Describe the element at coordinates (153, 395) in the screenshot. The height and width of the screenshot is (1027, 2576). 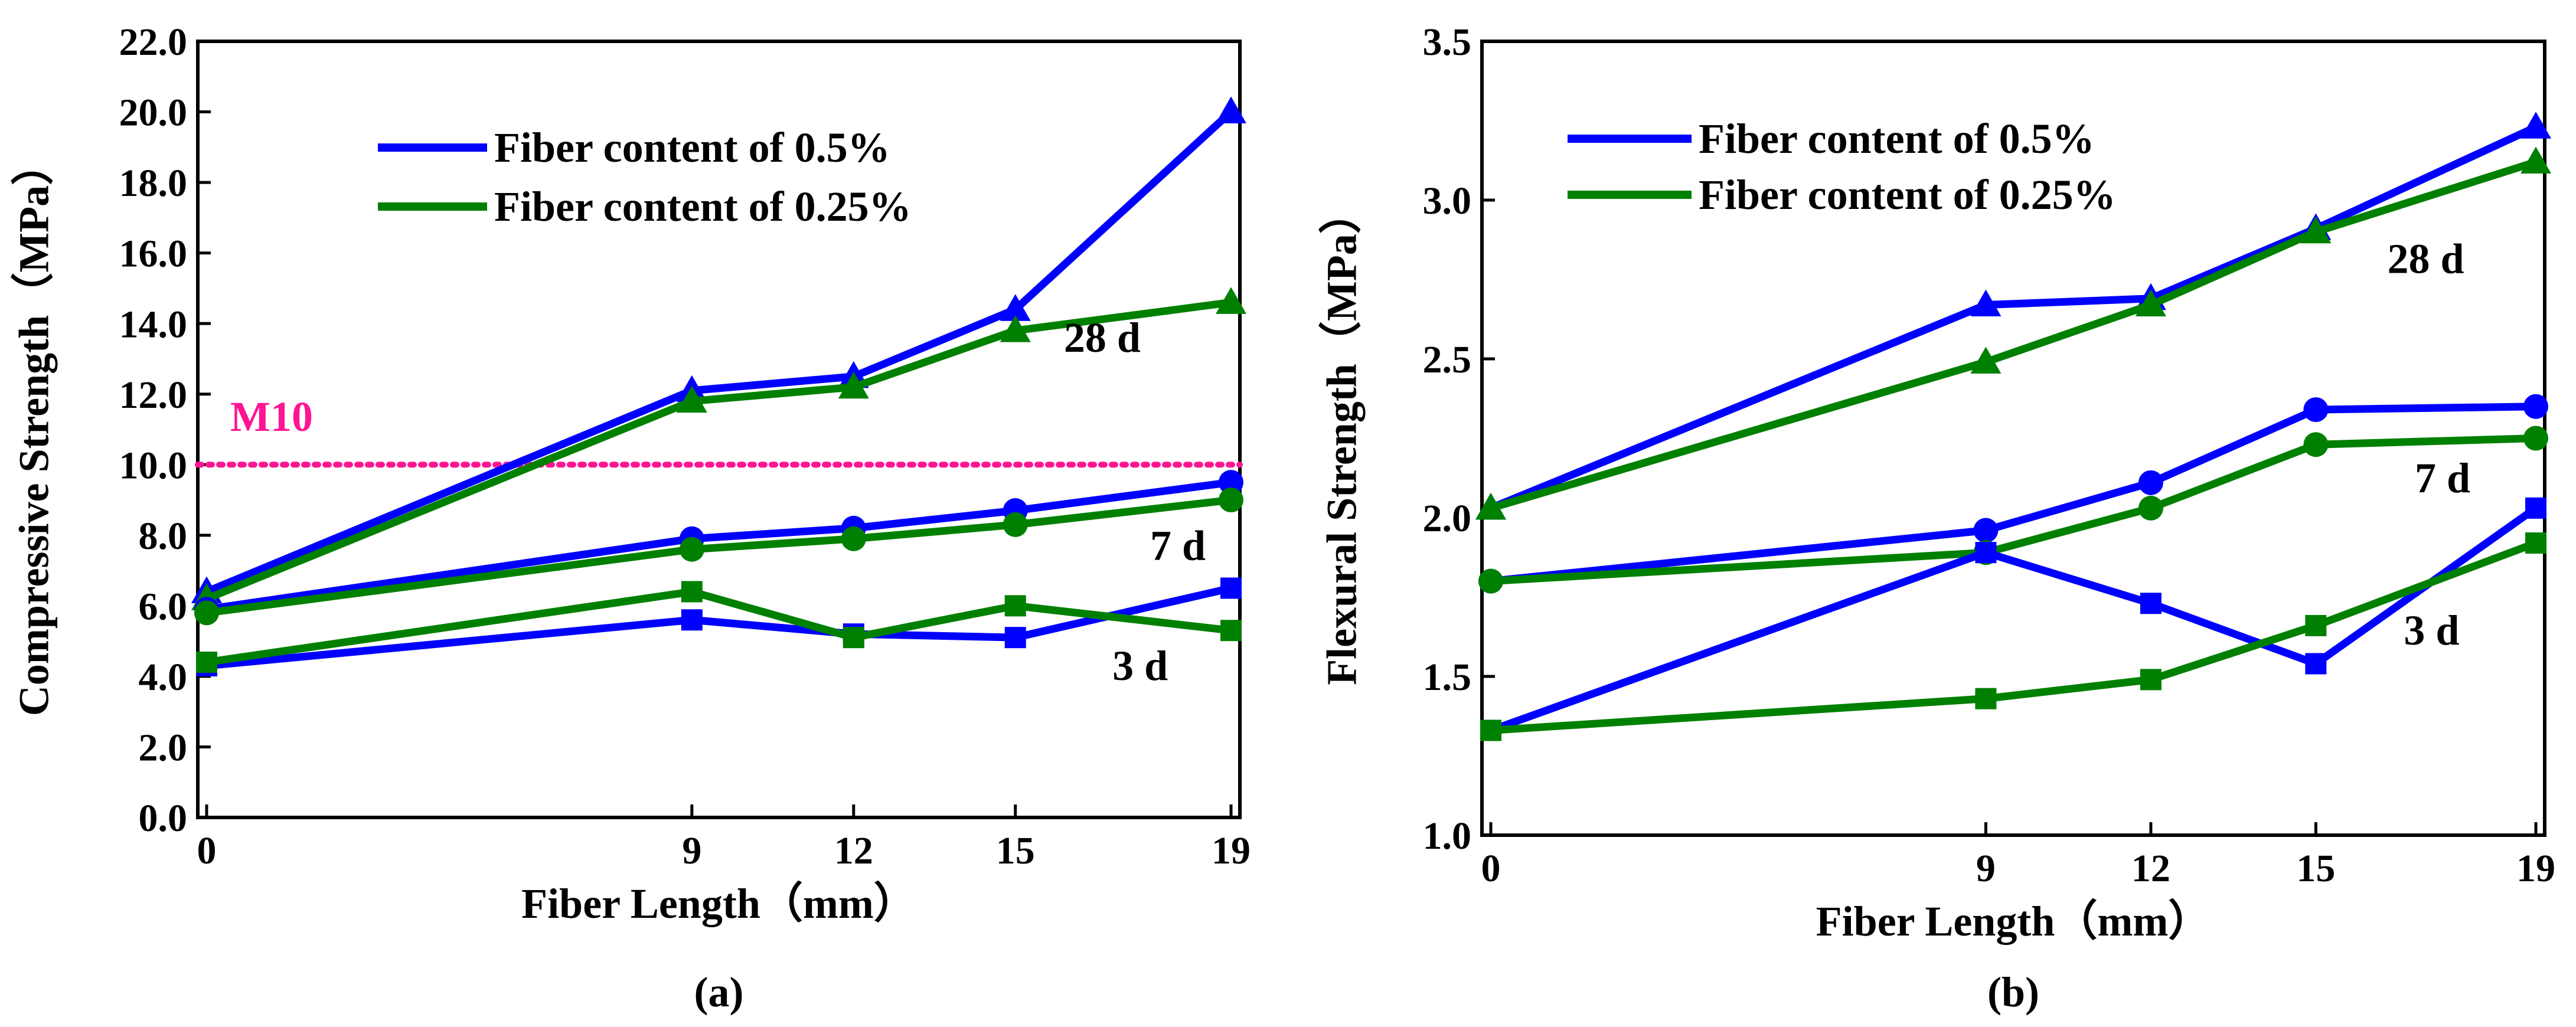
I see `y-tick-label: 12.0` at that location.